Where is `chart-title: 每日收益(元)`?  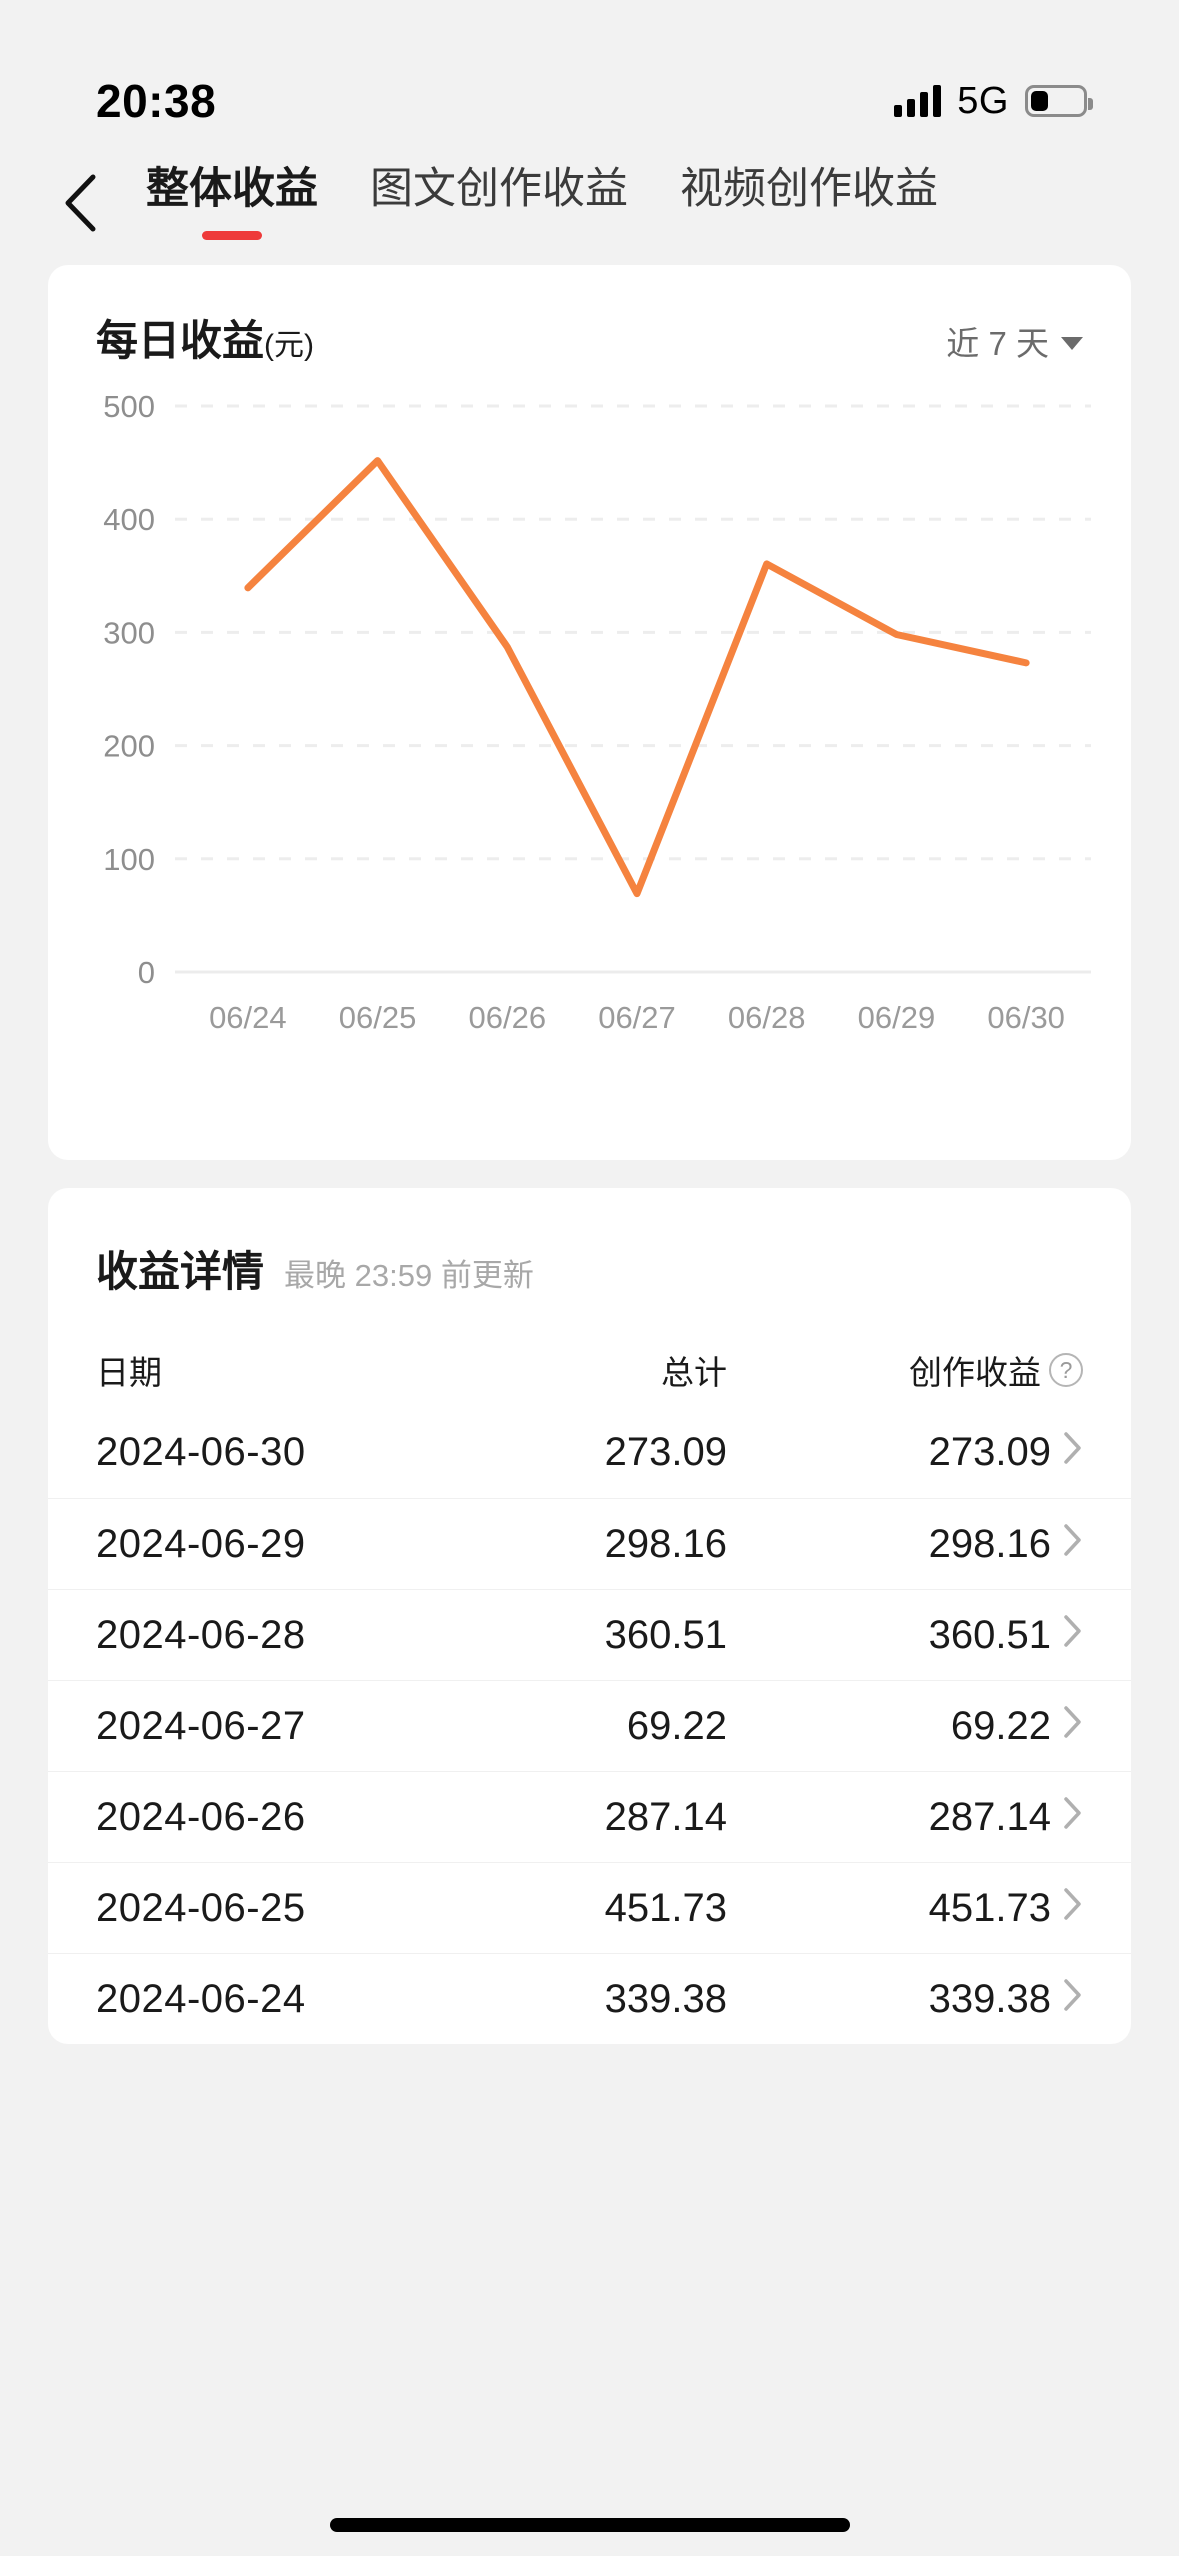 chart-title: 每日收益(元) is located at coordinates (205, 337).